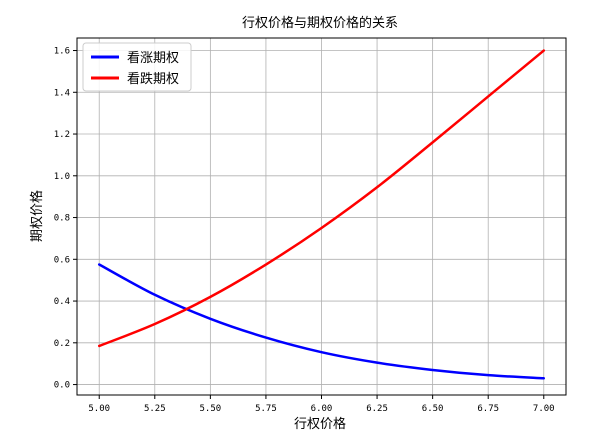  What do you see at coordinates (137, 67) in the screenshot?
I see `legend: 看涨期权 看跌期权` at bounding box center [137, 67].